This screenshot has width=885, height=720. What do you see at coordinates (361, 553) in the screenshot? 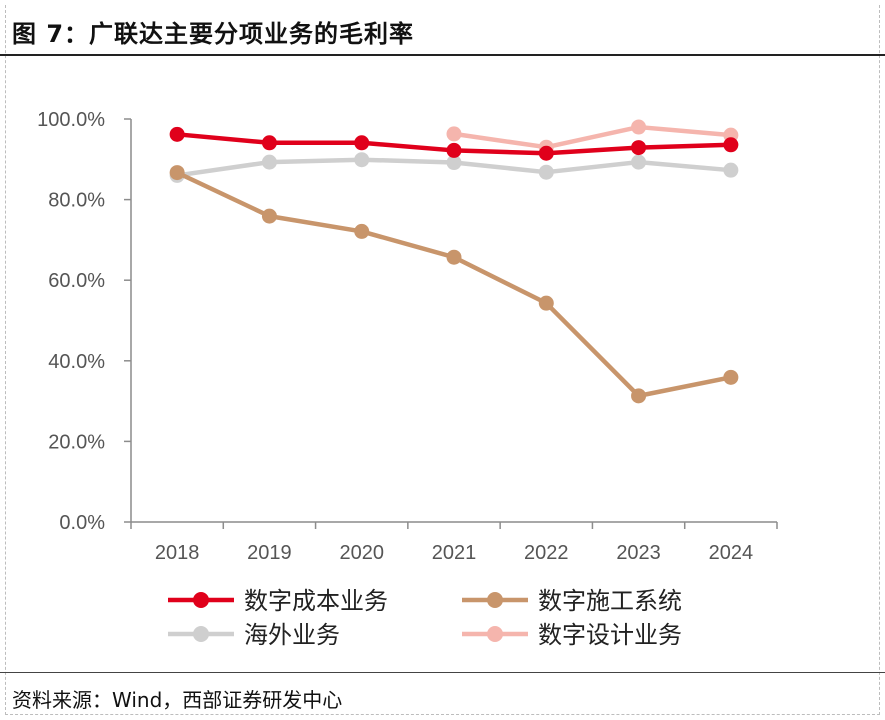
I see `x-tick-label: 2020` at bounding box center [361, 553].